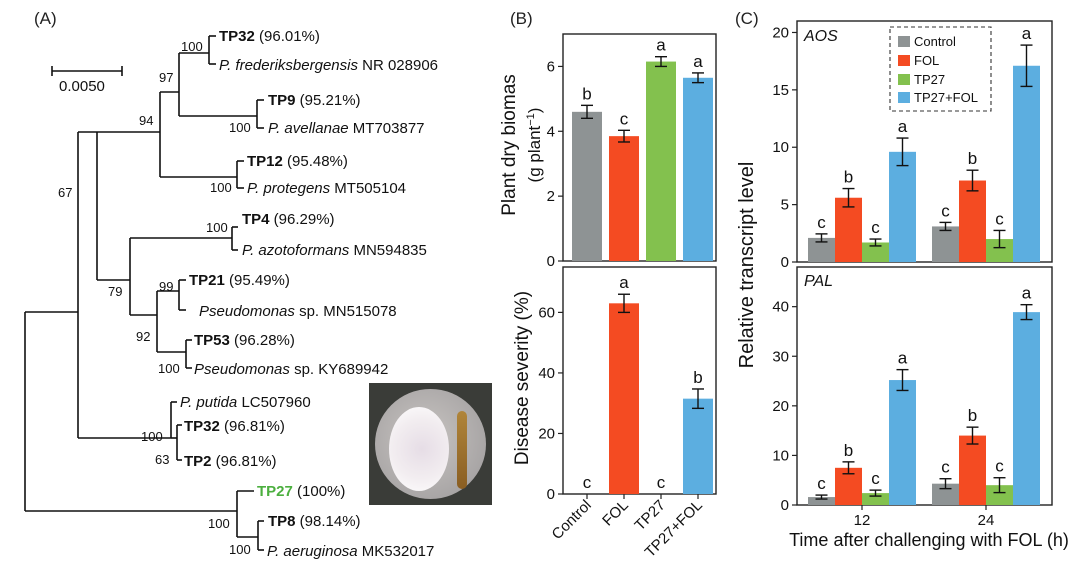  I want to click on legend-label: TP27+FOL, so click(946, 97).